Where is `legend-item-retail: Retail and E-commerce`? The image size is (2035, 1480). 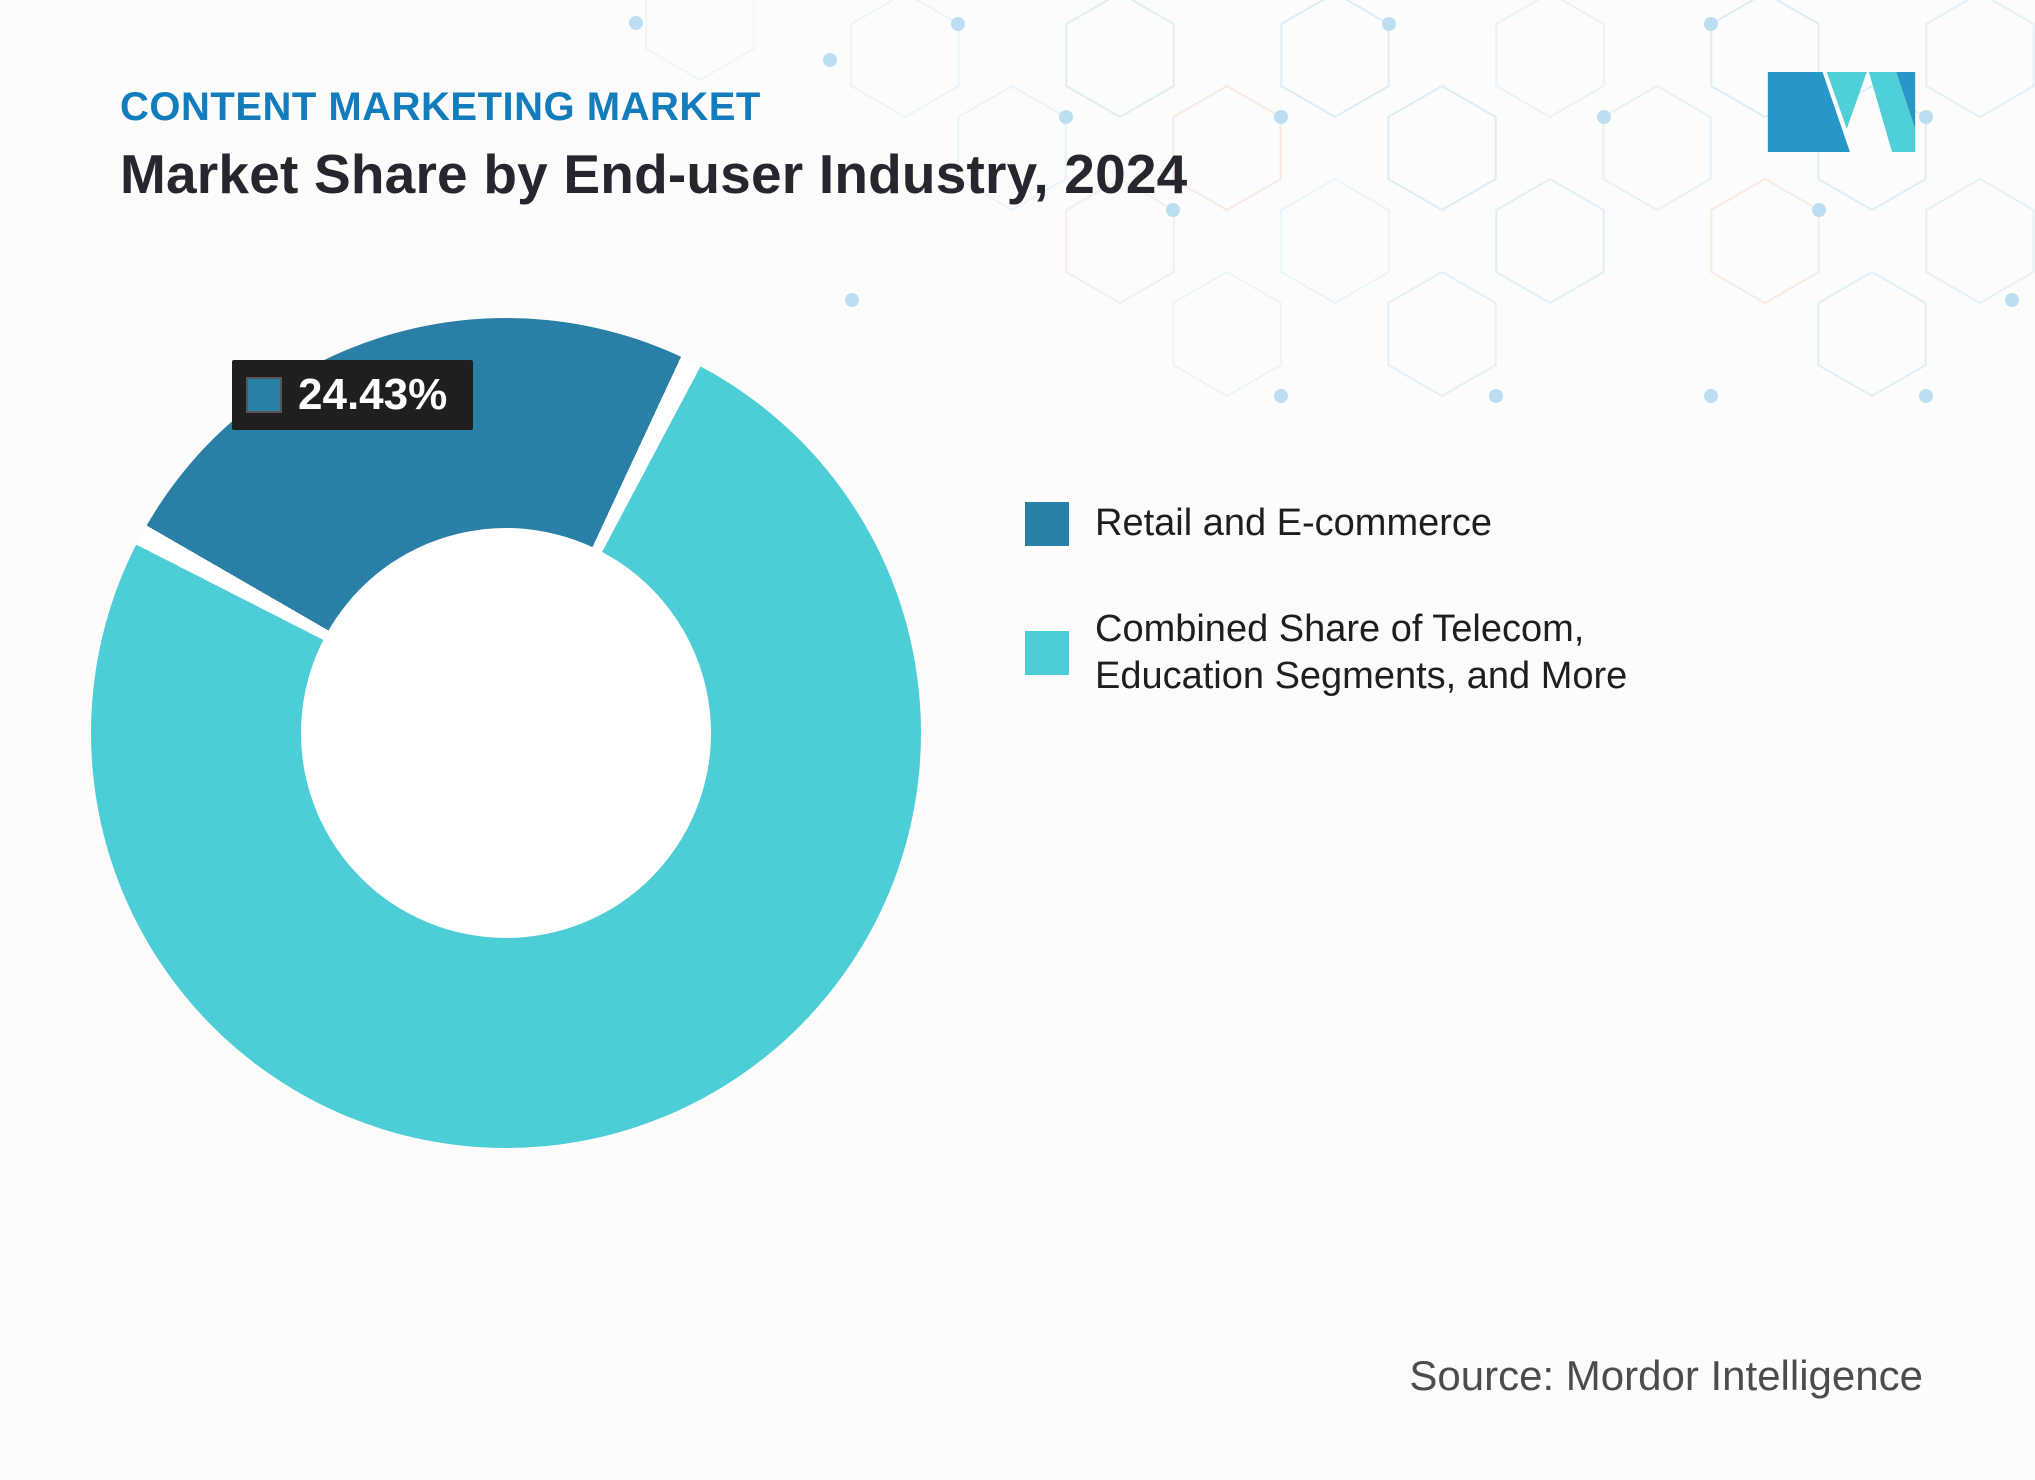 legend-item-retail: Retail and E-commerce is located at coordinates (1350, 524).